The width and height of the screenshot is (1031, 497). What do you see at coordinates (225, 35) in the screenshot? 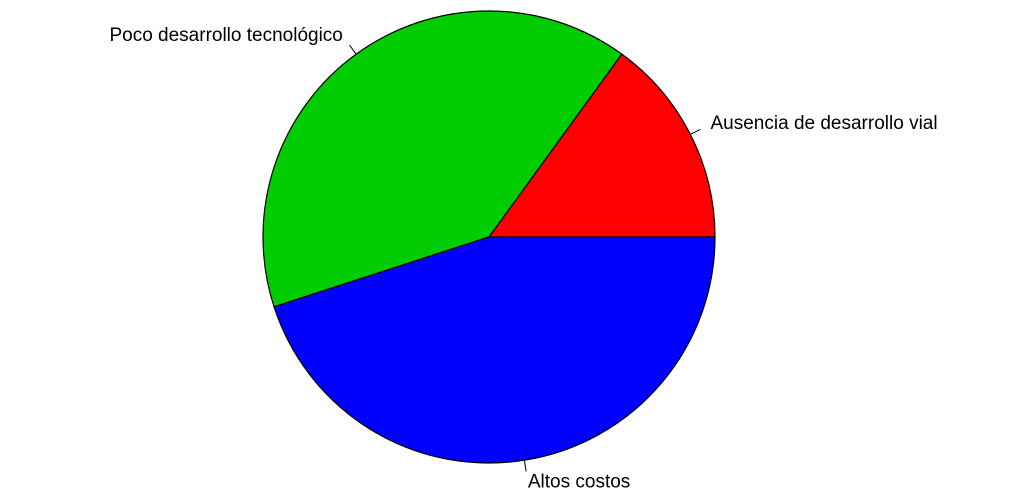
I see `slice-label: Poco desarrollo tecnológico` at bounding box center [225, 35].